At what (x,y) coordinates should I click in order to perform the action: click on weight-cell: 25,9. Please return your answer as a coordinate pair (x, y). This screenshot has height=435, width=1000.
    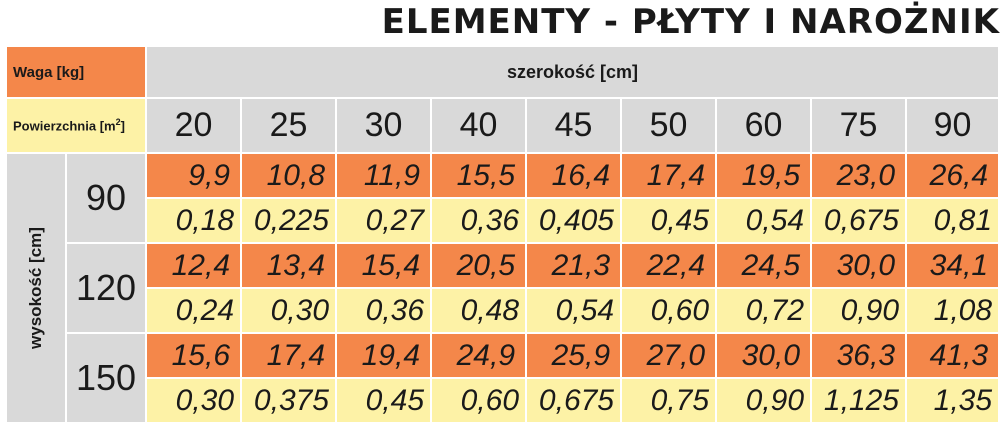
    Looking at the image, I should click on (573, 355).